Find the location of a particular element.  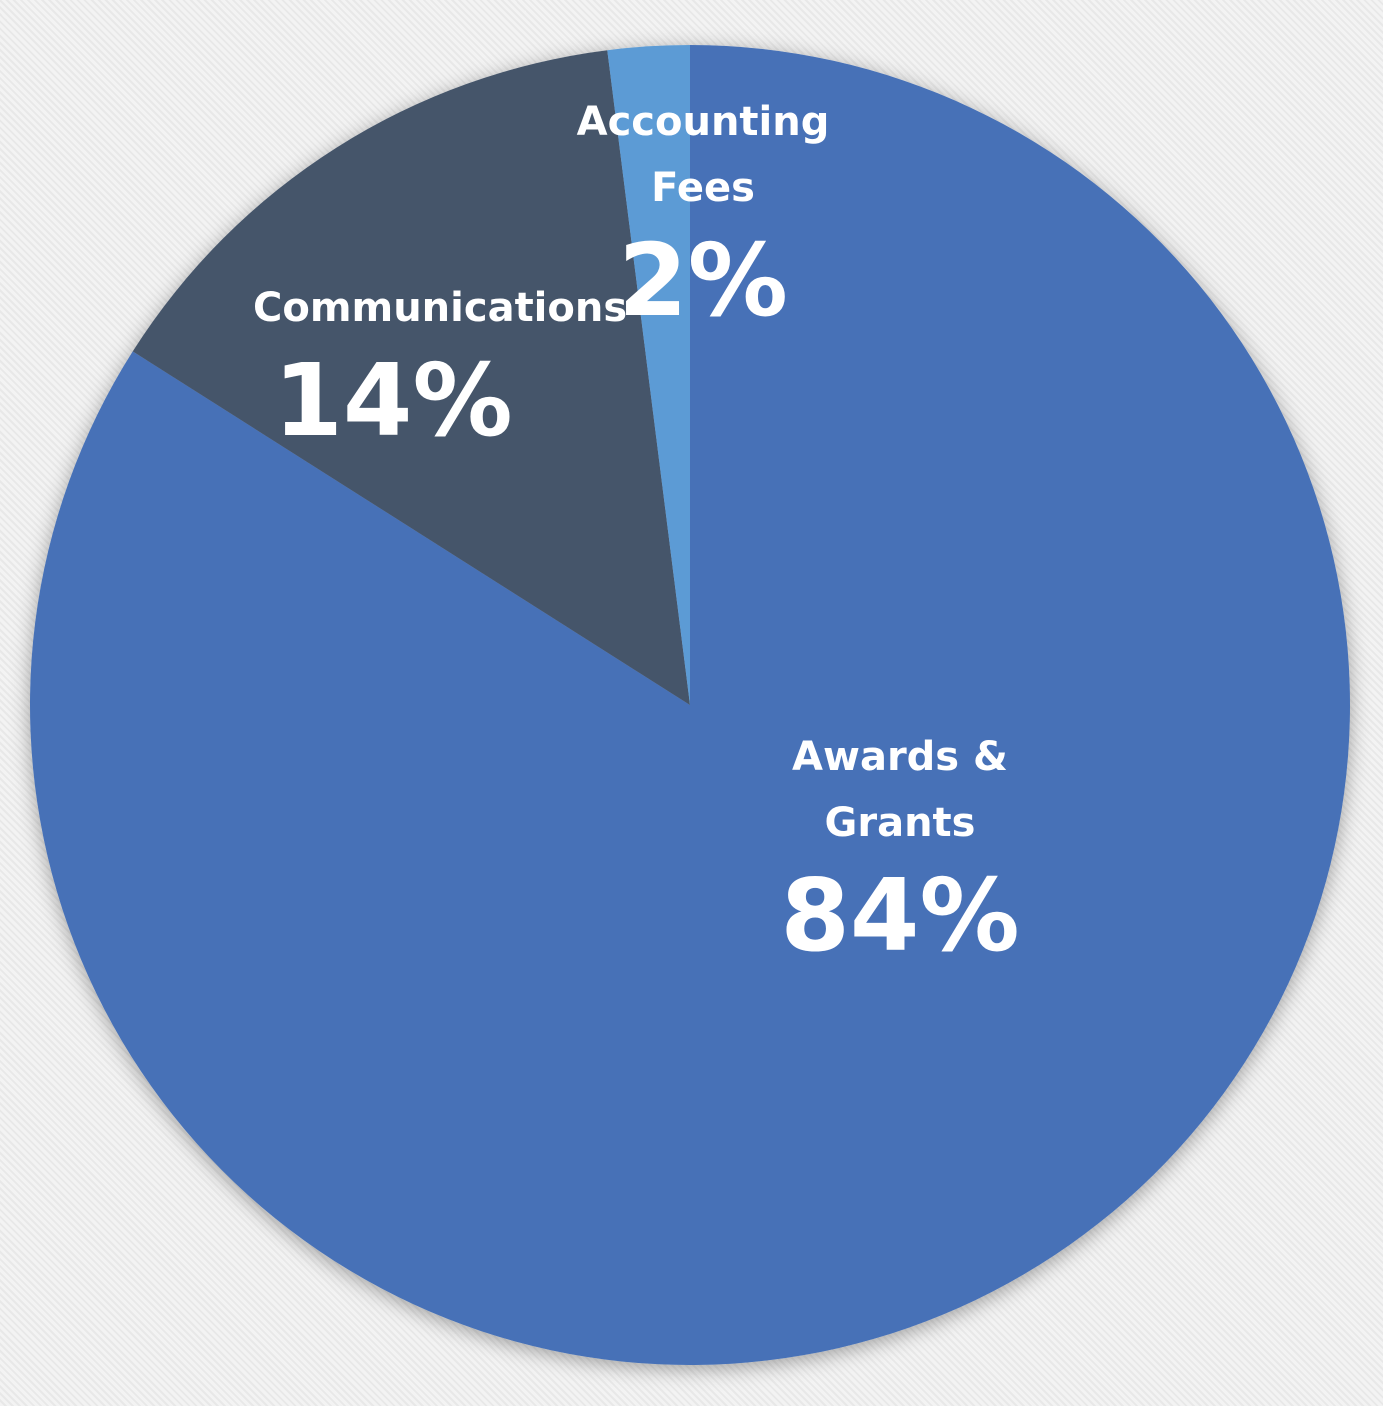

data-label: Awards & Grants 84% is located at coordinates (900, 850).